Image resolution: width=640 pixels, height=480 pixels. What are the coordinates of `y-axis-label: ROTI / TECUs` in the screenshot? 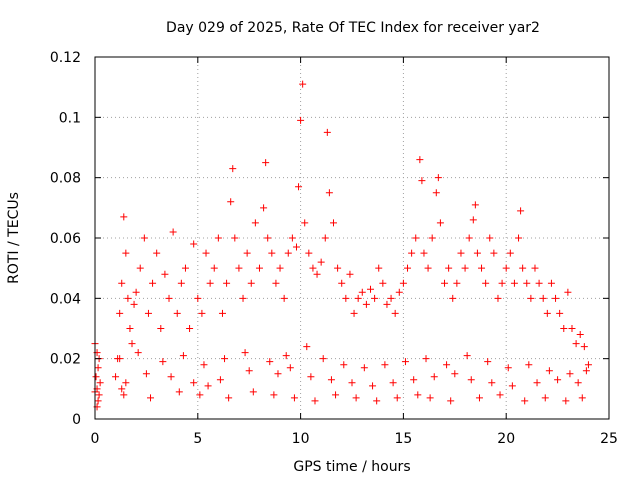 It's located at (14, 238).